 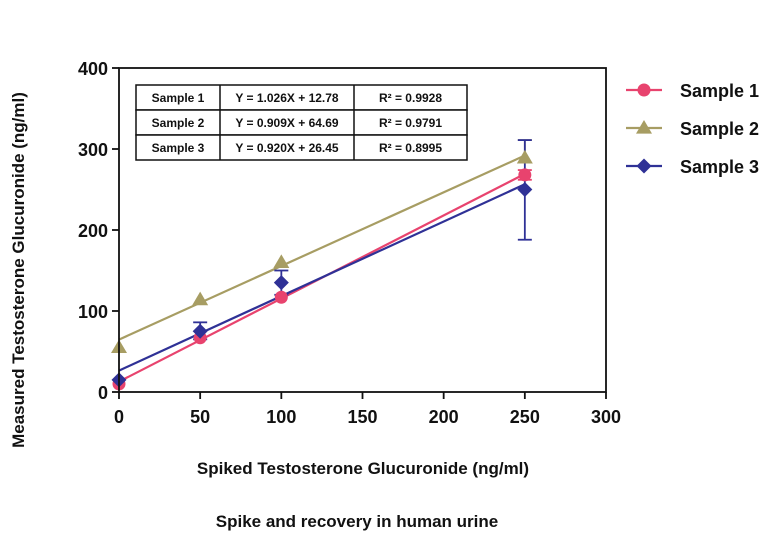 What do you see at coordinates (606, 417) in the screenshot?
I see `x-tick-label: 300` at bounding box center [606, 417].